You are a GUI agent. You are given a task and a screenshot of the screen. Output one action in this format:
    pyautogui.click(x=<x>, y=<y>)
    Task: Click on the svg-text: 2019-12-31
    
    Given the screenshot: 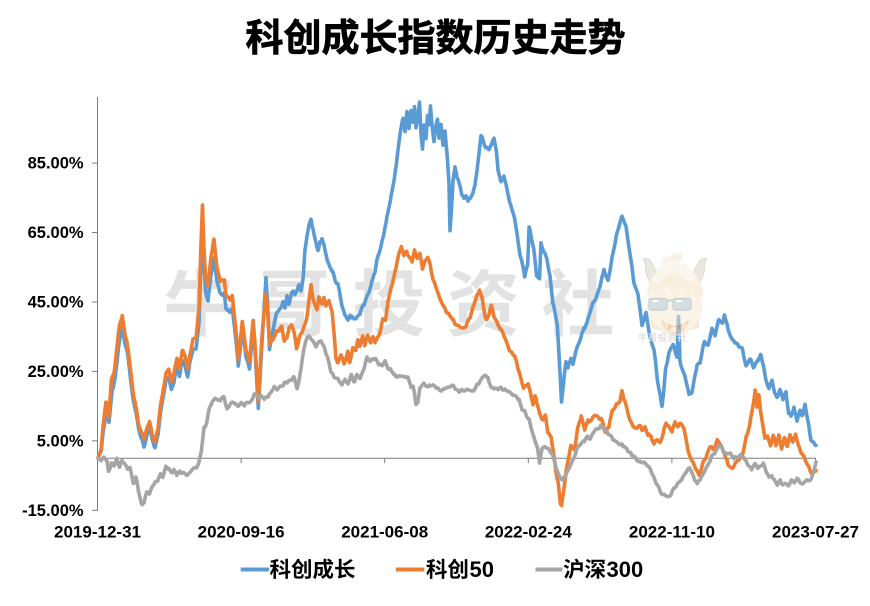 What is the action you would take?
    pyautogui.click(x=97, y=532)
    